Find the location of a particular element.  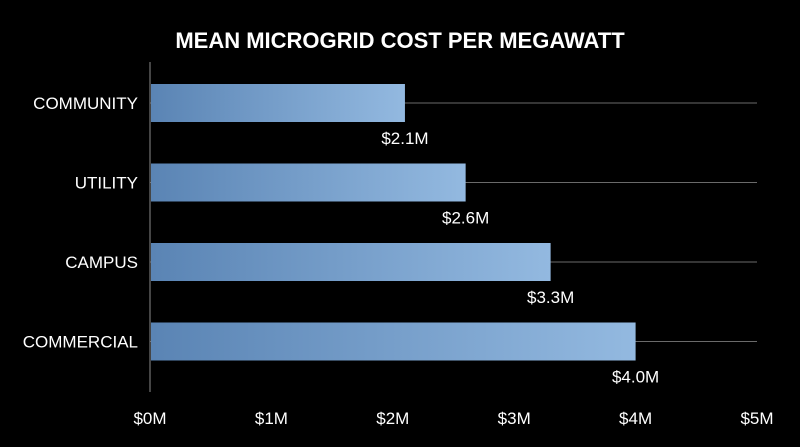

value-label: $3.3M is located at coordinates (550, 297).